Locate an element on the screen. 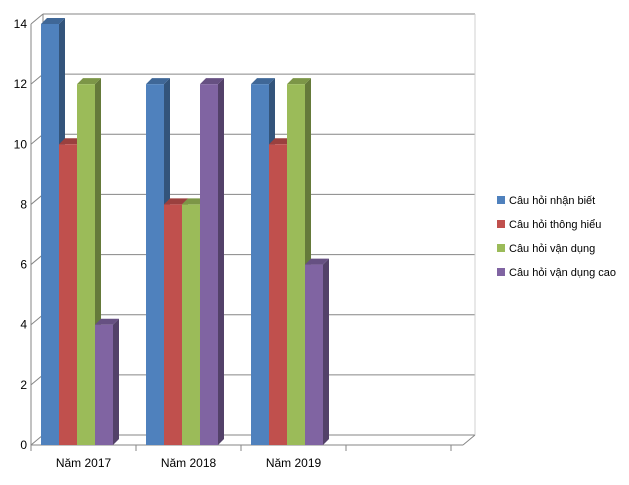 This screenshot has height=485, width=629. floor-edge is located at coordinates (469, 440).